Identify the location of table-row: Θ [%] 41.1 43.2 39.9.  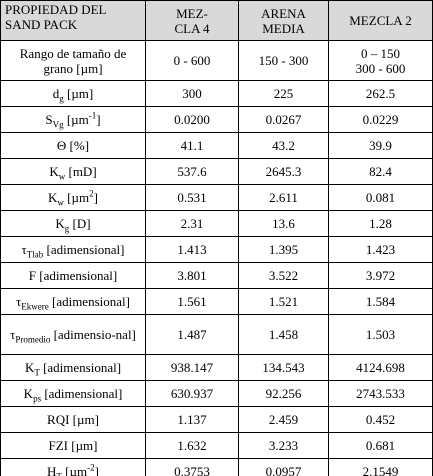
(216, 145).